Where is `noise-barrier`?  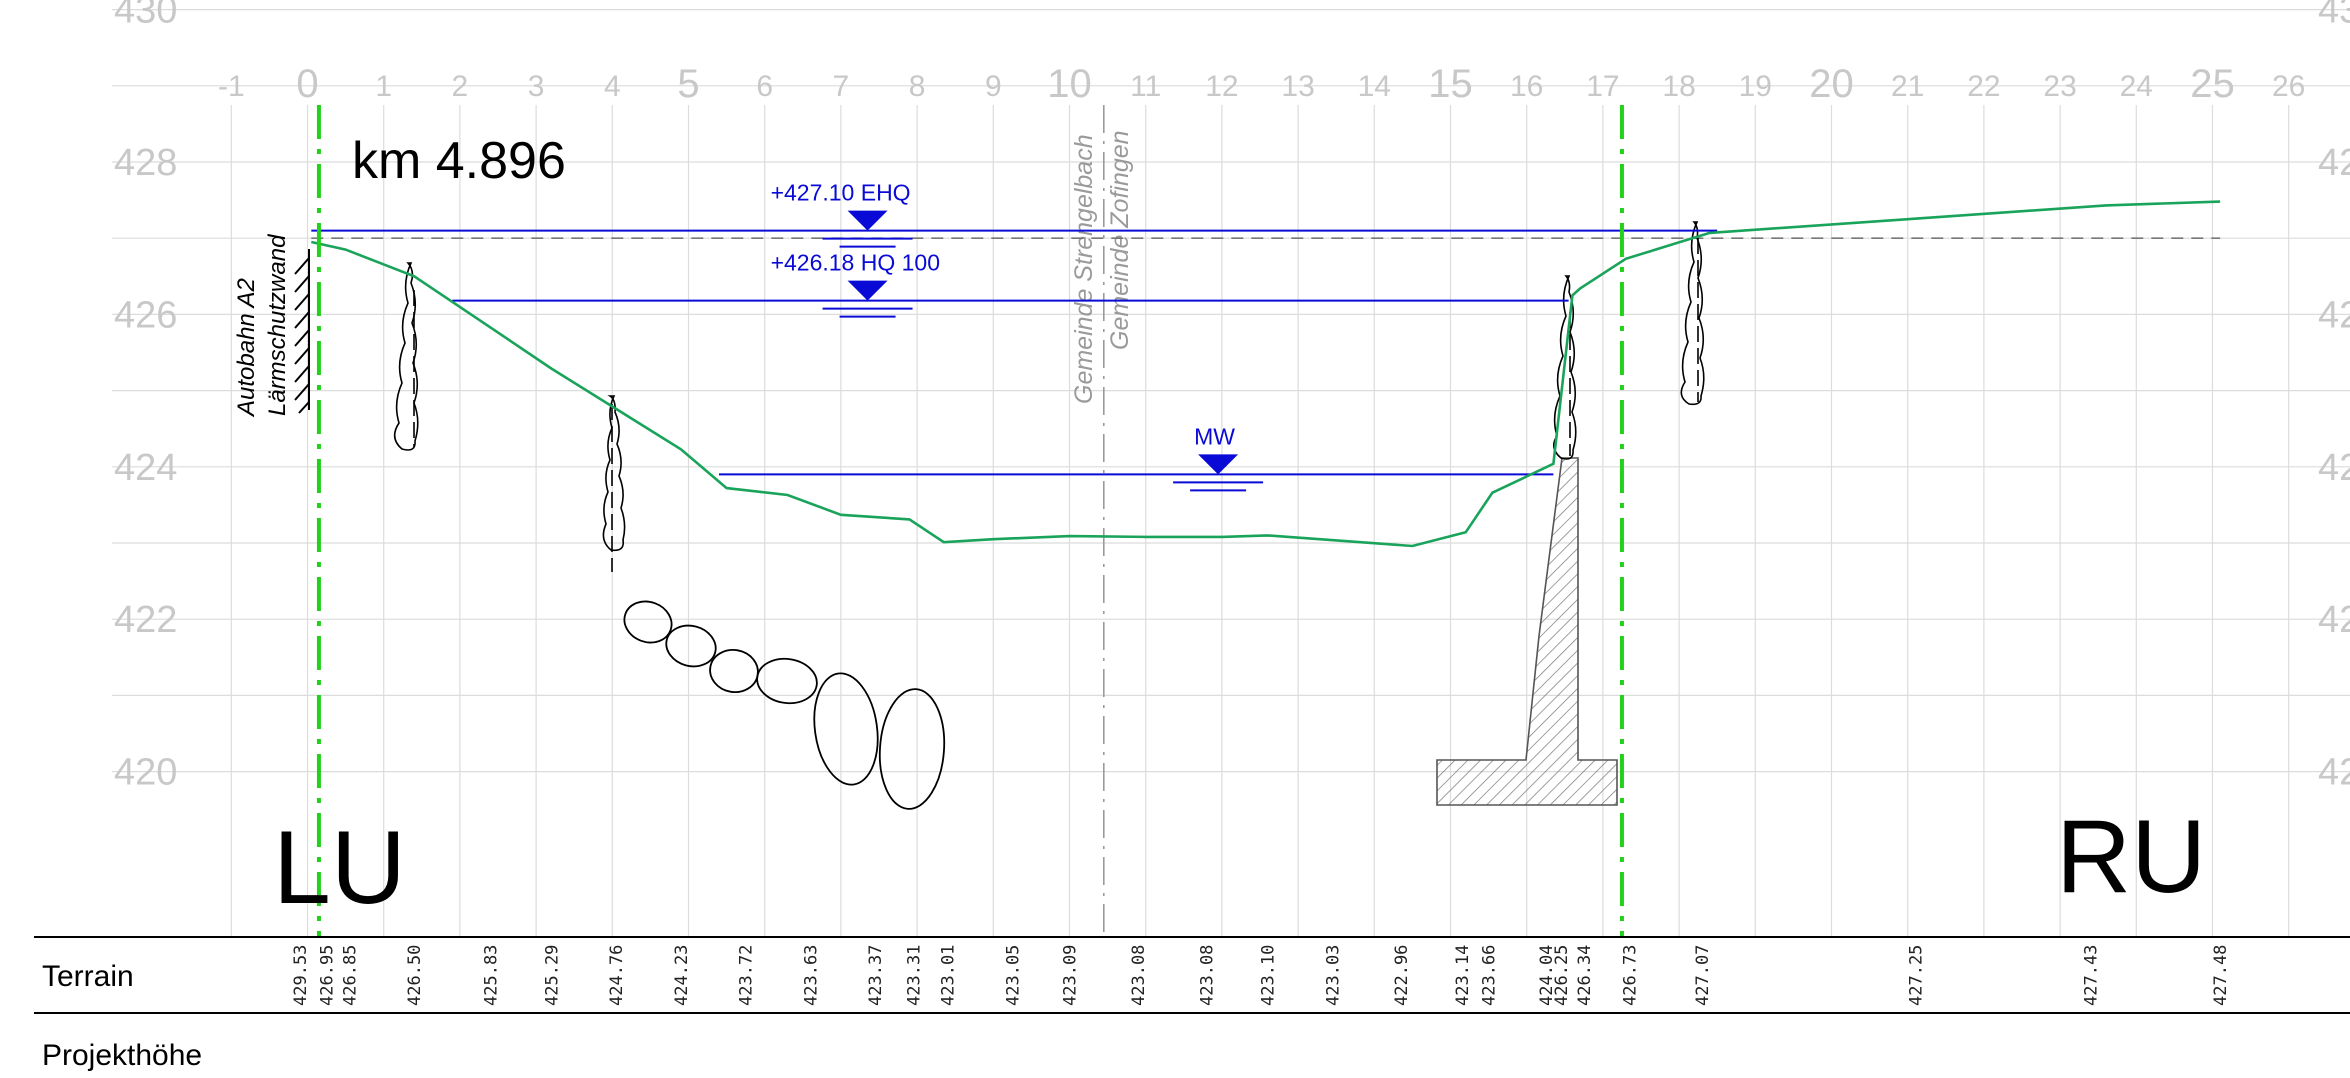 noise-barrier is located at coordinates (302, 331).